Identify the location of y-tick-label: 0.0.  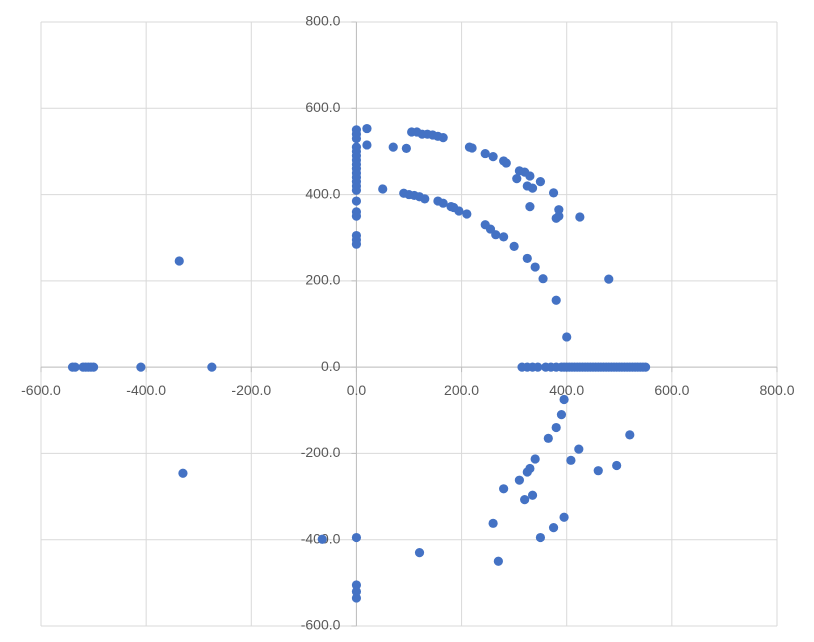
(331, 366).